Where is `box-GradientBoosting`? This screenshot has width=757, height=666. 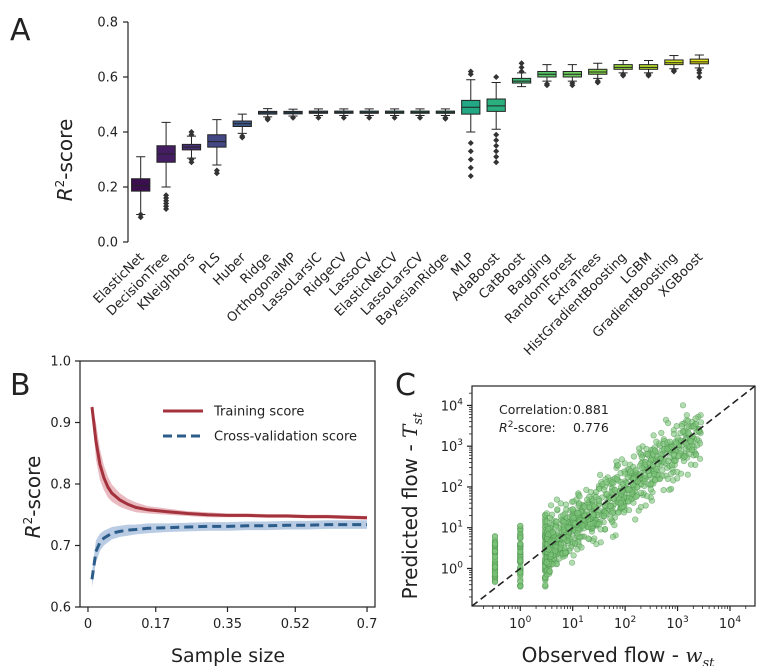
box-GradientBoosting is located at coordinates (674, 65).